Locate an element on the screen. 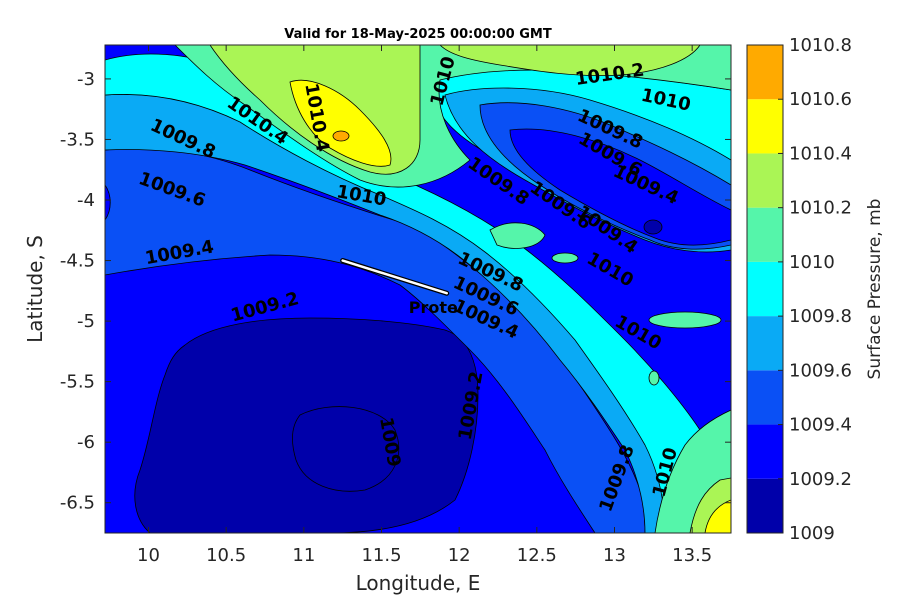 The height and width of the screenshot is (600, 900). fill-1010-2-top is located at coordinates (570, 61).